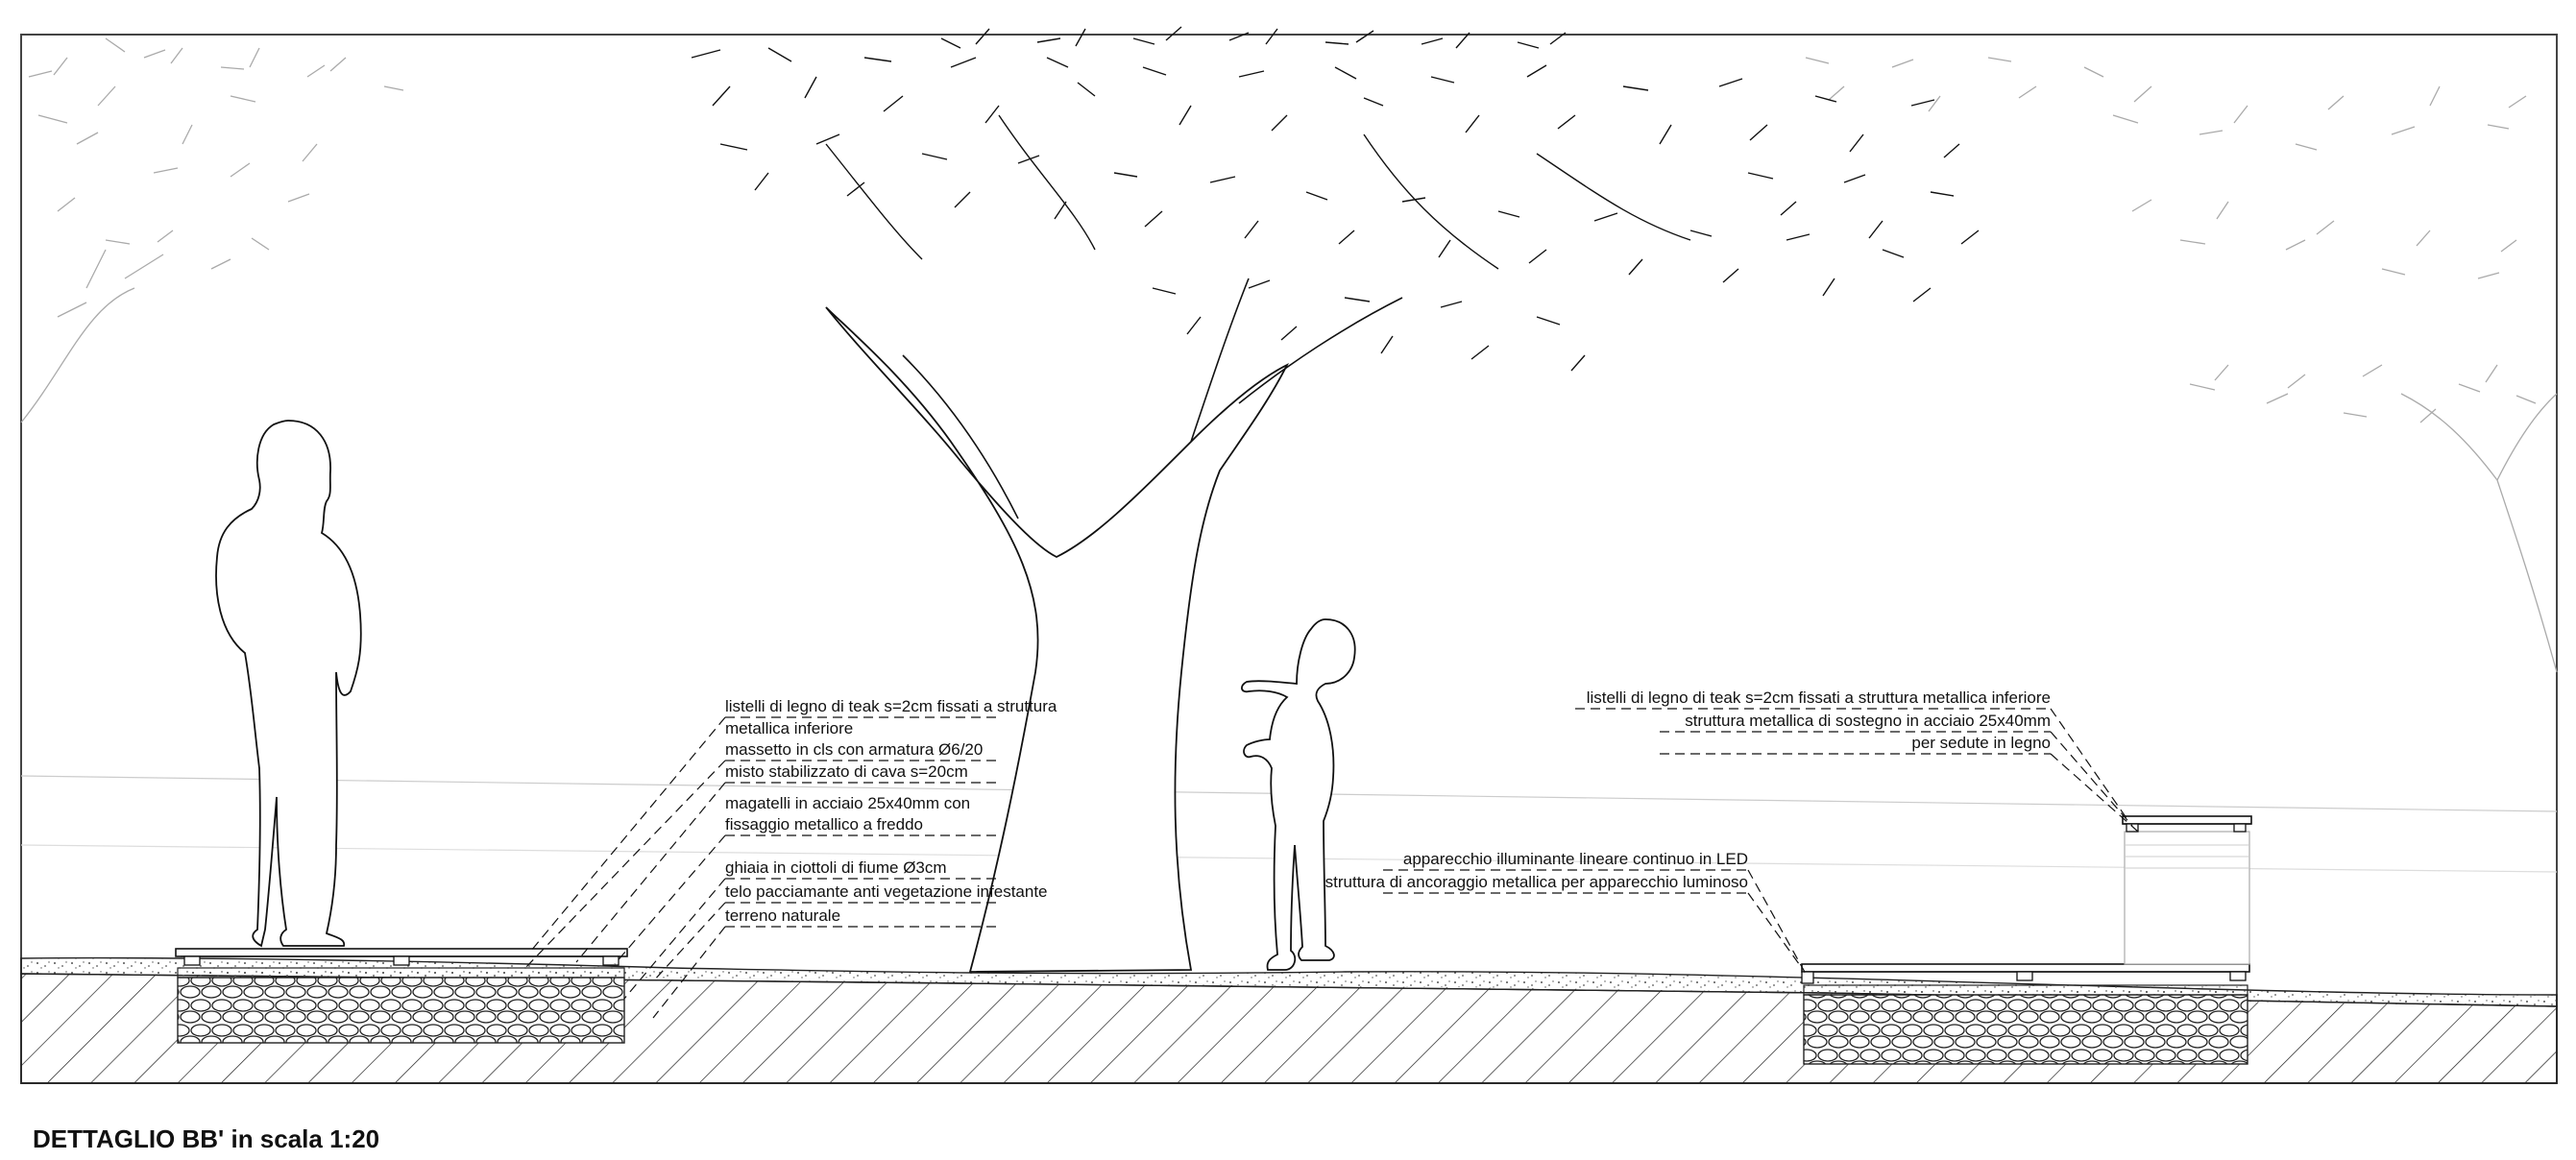 Image resolution: width=2576 pixels, height=1160 pixels. Describe the element at coordinates (401, 1011) in the screenshot. I see `cobble-foundation-left` at that location.